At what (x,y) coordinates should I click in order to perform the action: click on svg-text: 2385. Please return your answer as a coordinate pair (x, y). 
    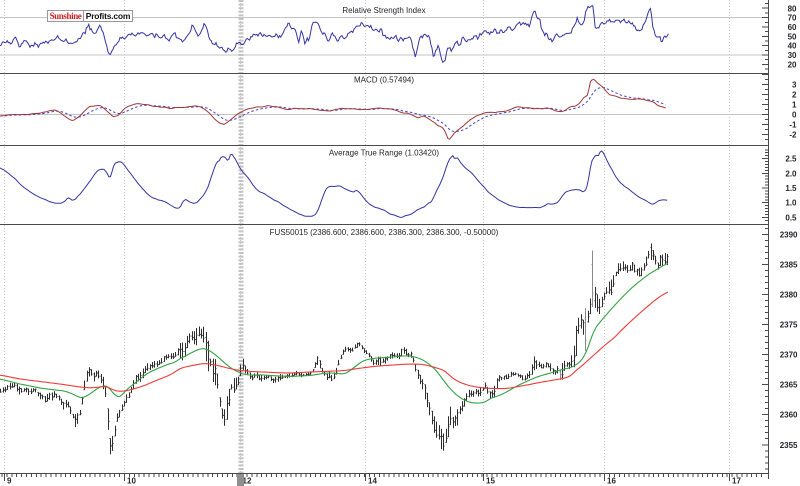
    Looking at the image, I should click on (789, 264).